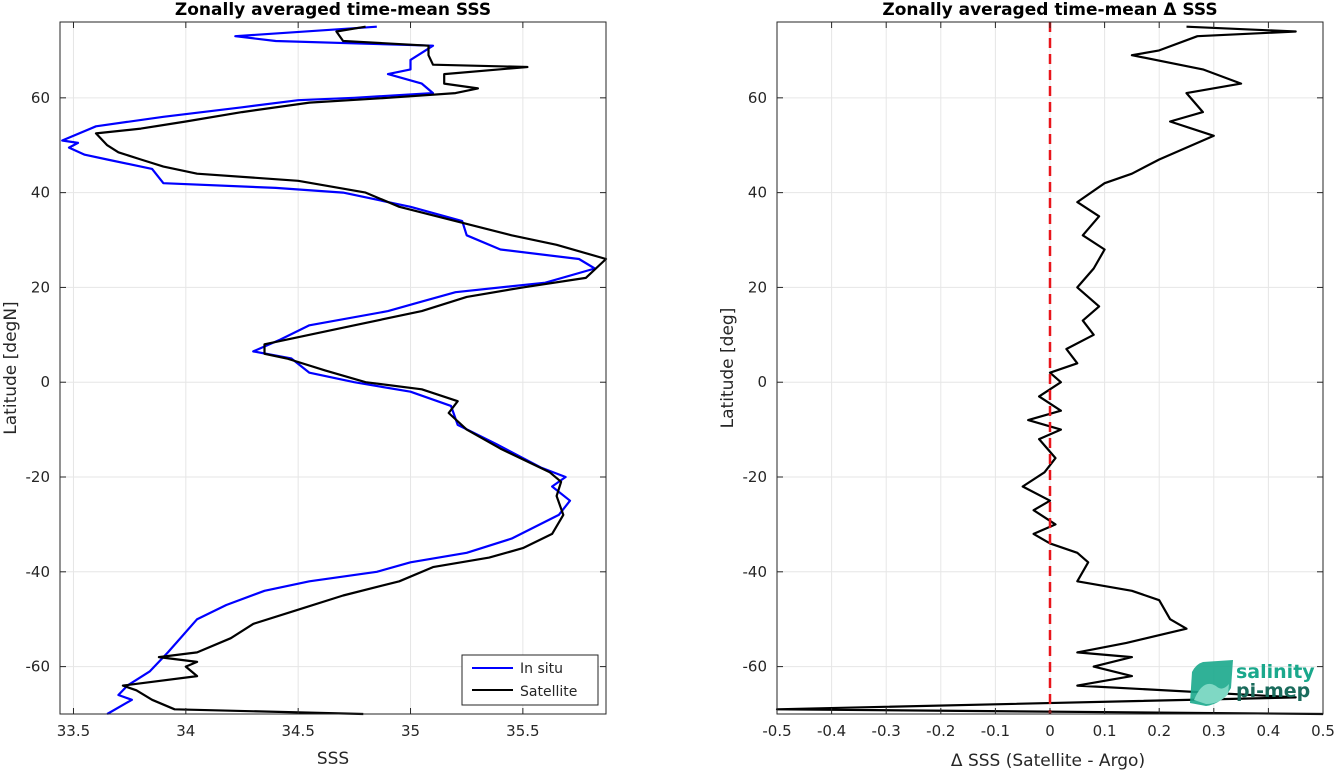 The width and height of the screenshot is (1336, 770). Describe the element at coordinates (757, 98) in the screenshot. I see `delta-sss-y-tick-label: 60` at that location.